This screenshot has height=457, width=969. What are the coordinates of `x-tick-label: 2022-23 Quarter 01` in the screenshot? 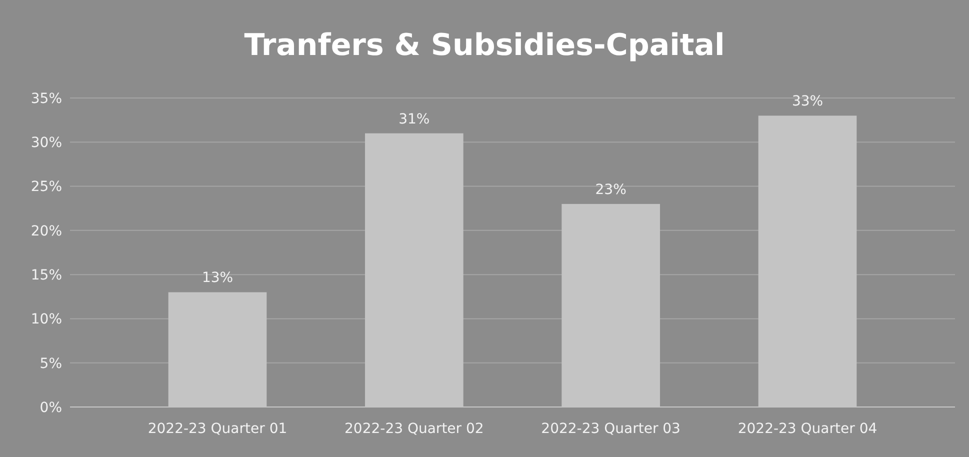 It's located at (218, 429).